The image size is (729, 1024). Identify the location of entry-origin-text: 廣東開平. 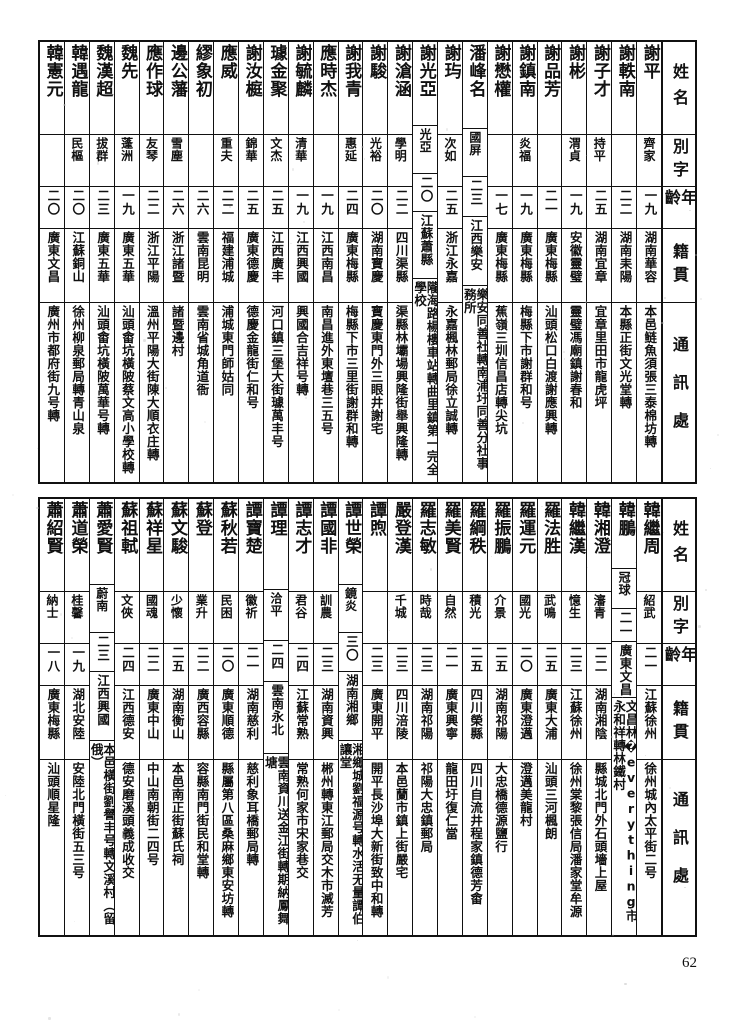
(376, 714).